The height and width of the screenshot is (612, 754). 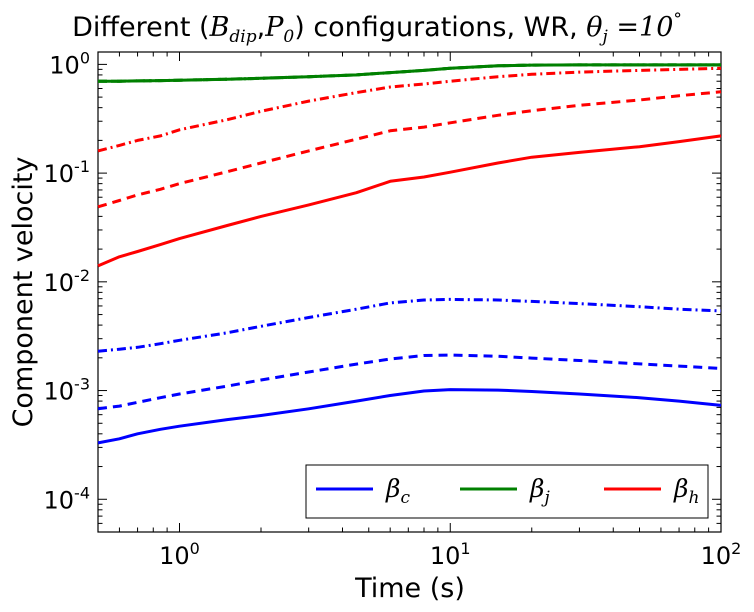 I want to click on legend-label-j: βj, so click(x=539, y=491).